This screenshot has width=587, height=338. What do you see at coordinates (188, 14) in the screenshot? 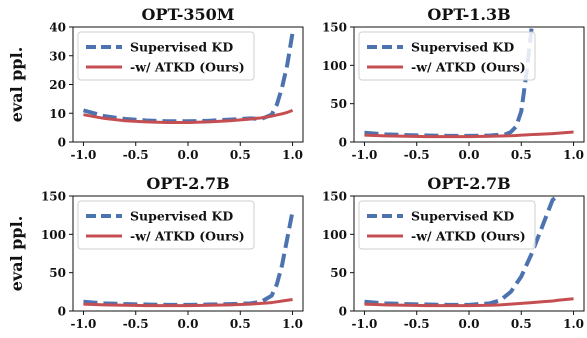
I see `chart-title: OPT-350M` at bounding box center [188, 14].